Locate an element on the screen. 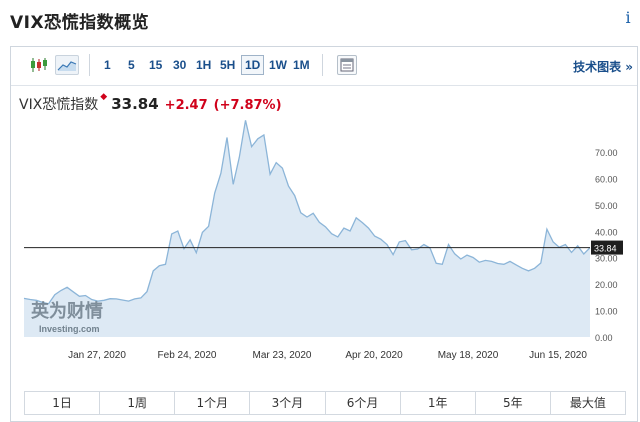  x-tick-label: Mar 23, 2020 is located at coordinates (282, 355).